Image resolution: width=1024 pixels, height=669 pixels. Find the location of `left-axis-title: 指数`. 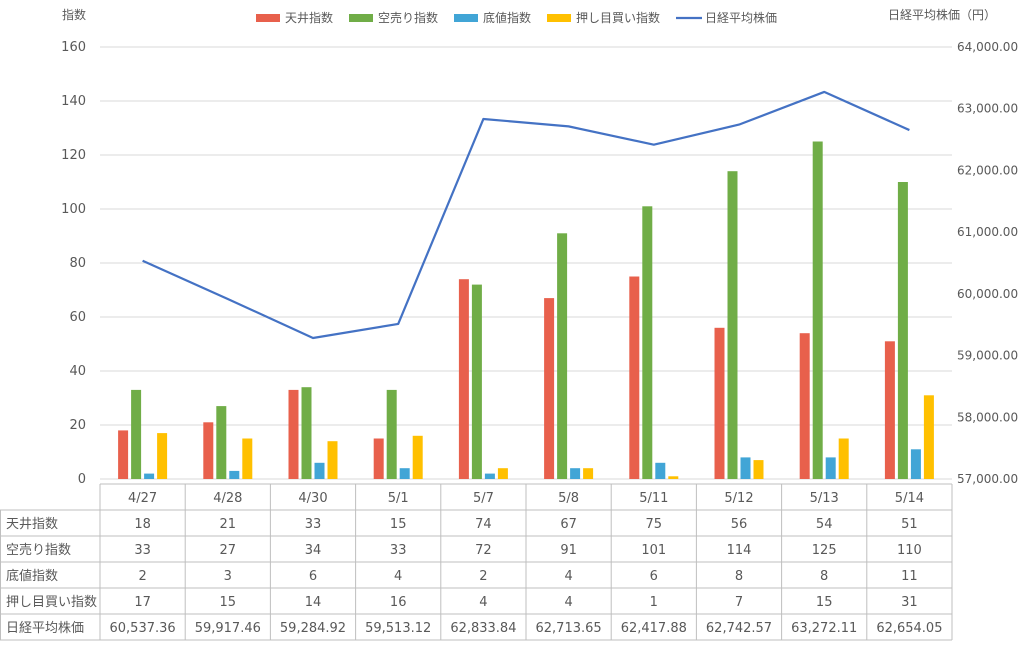

left-axis-title: 指数 is located at coordinates (74, 14).